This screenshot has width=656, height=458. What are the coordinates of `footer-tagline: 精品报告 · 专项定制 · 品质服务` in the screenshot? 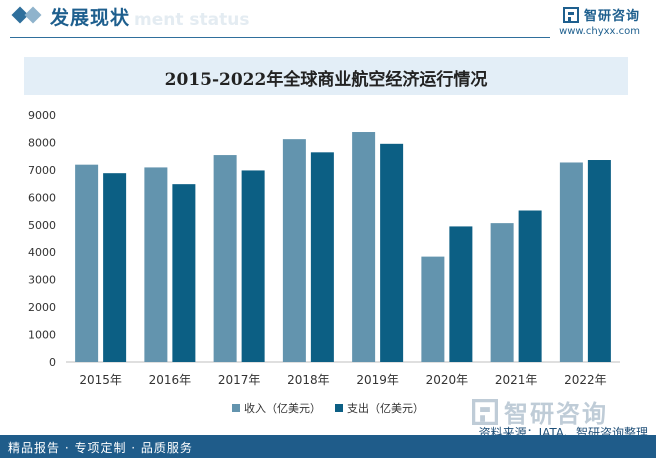 It's located at (100, 448).